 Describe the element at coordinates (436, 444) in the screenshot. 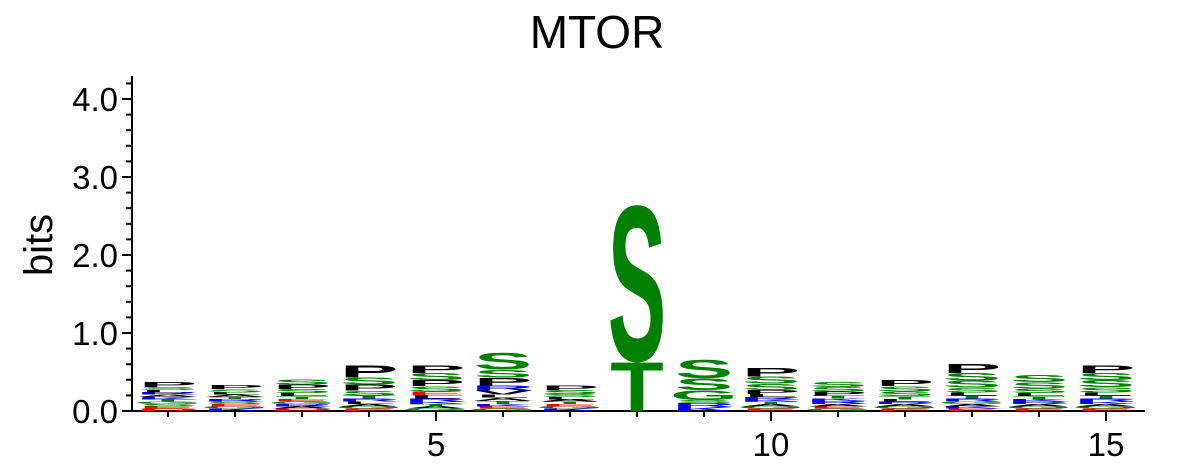

I see `x-tick-label: 5` at that location.